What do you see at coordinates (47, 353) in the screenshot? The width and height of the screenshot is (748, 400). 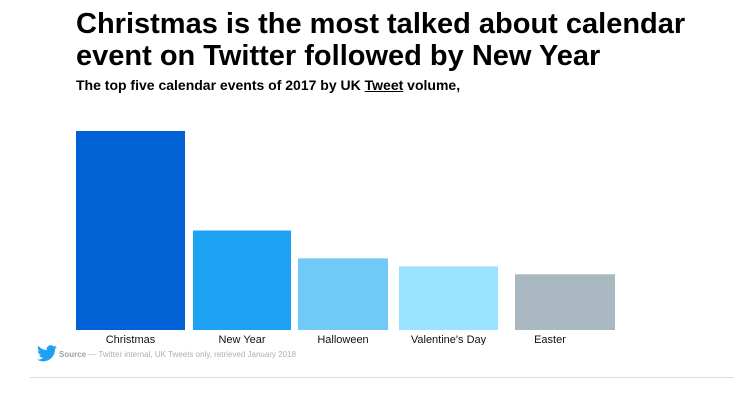 I see `twitter-bird-icon` at bounding box center [47, 353].